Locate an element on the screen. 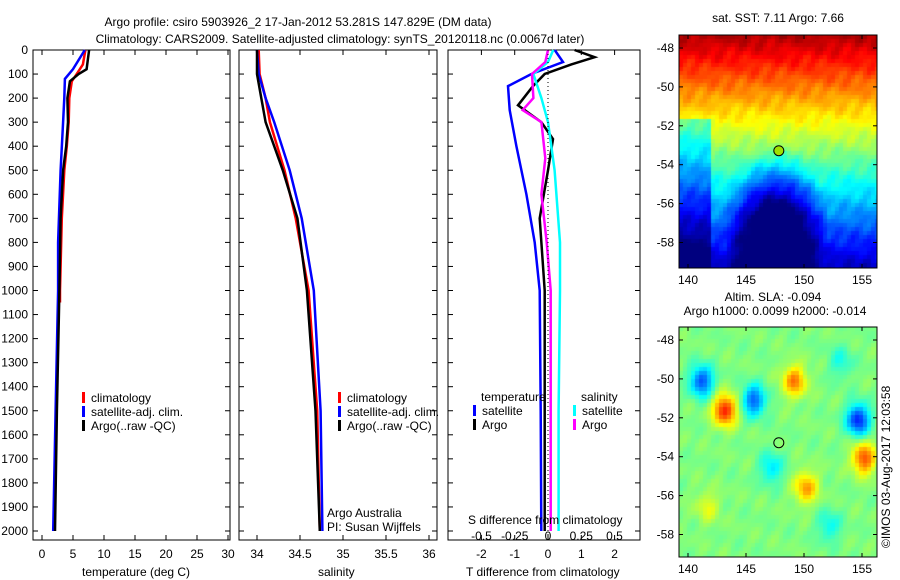 This screenshot has width=900, height=580. y-tick-label: 1900 is located at coordinates (14, 507).